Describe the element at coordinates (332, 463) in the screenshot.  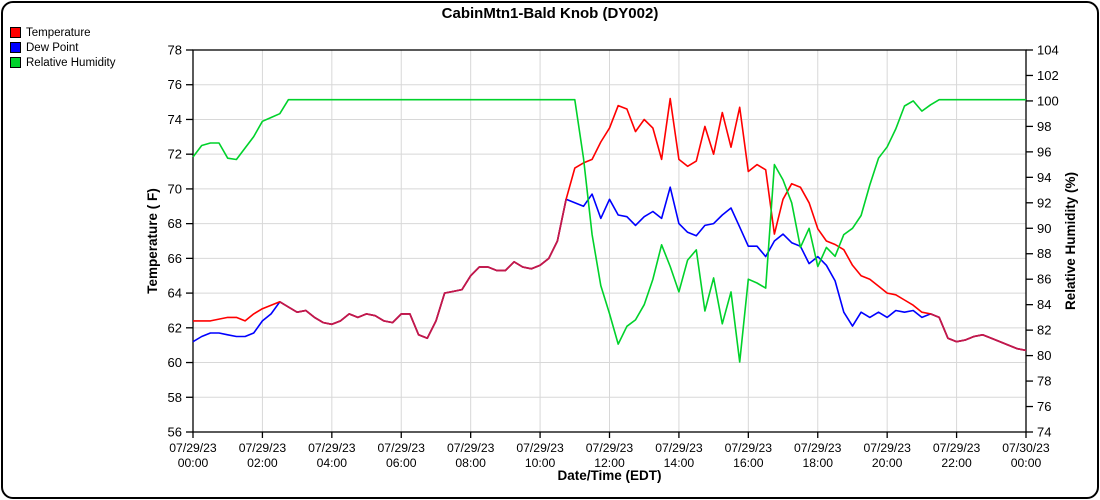
I see `svg-text: 04:00` at that location.